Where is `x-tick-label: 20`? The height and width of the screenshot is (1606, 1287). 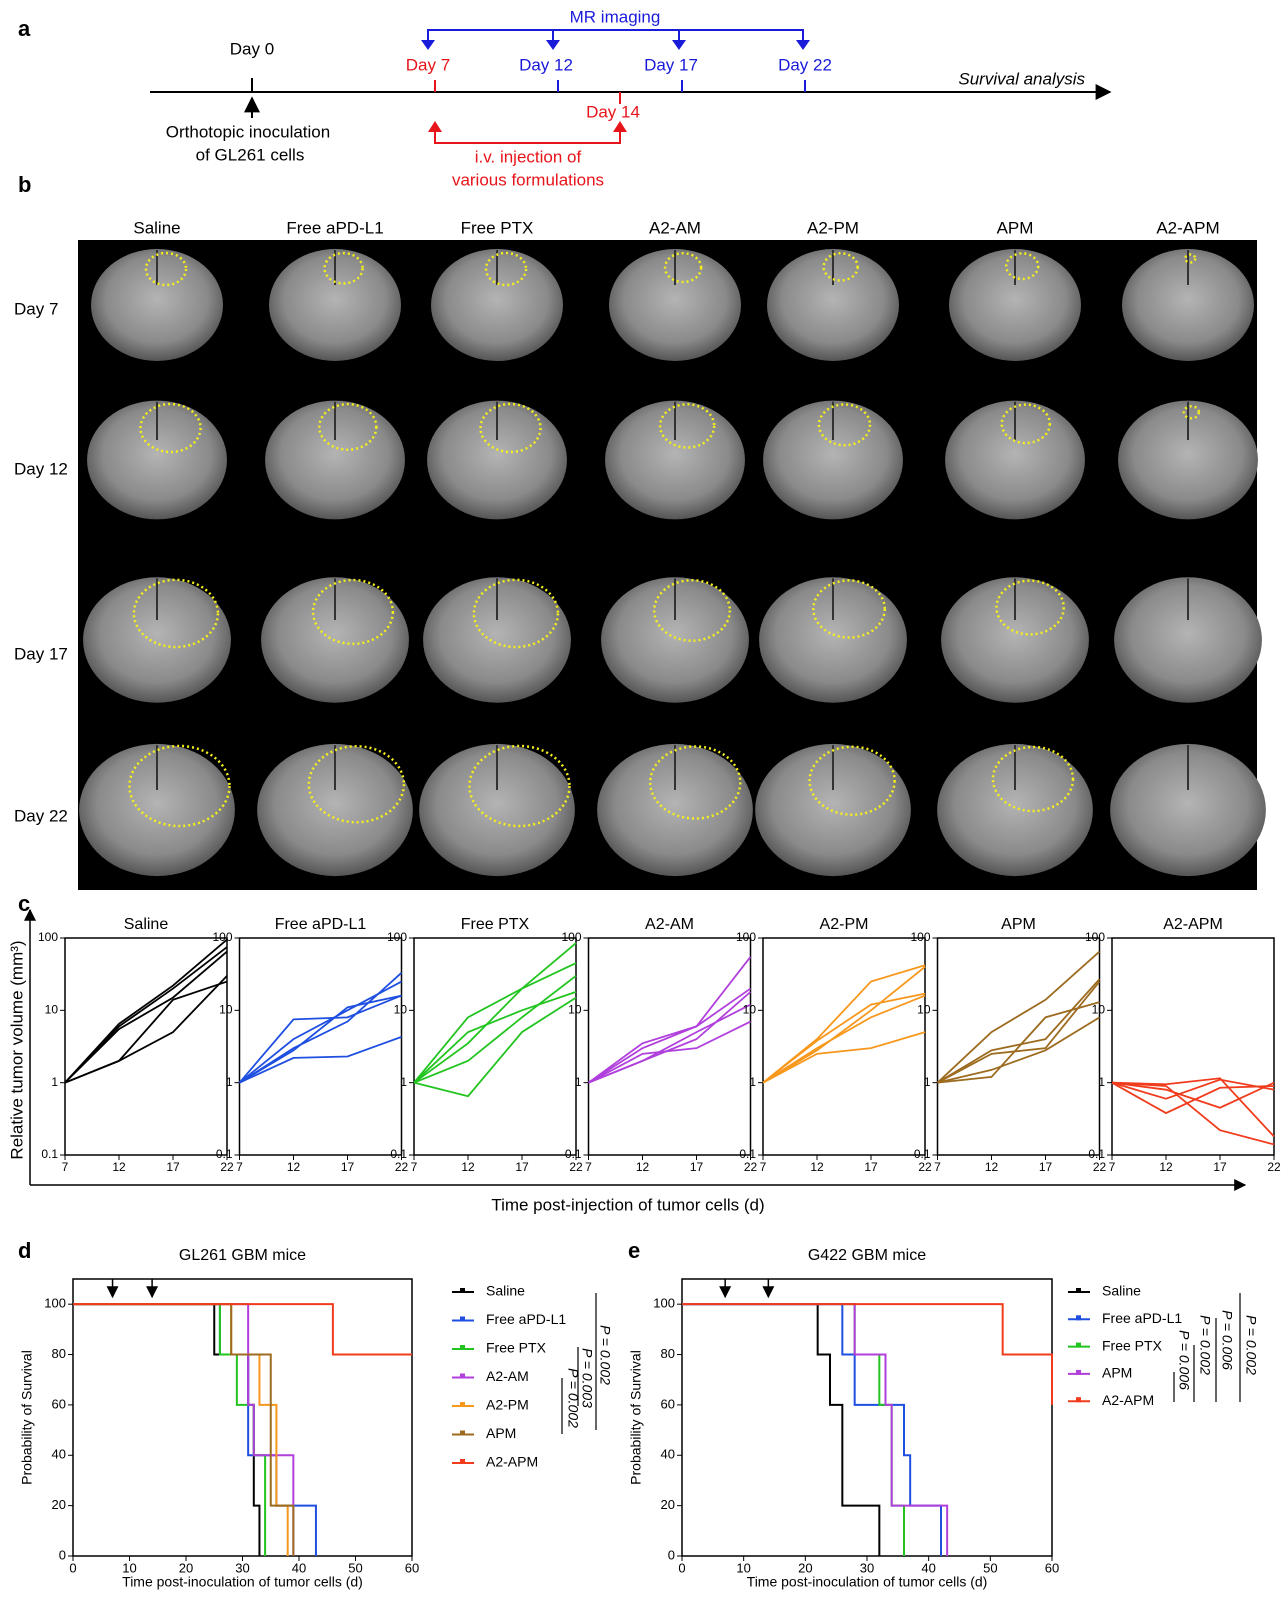 x-tick-label: 20 is located at coordinates (186, 1567).